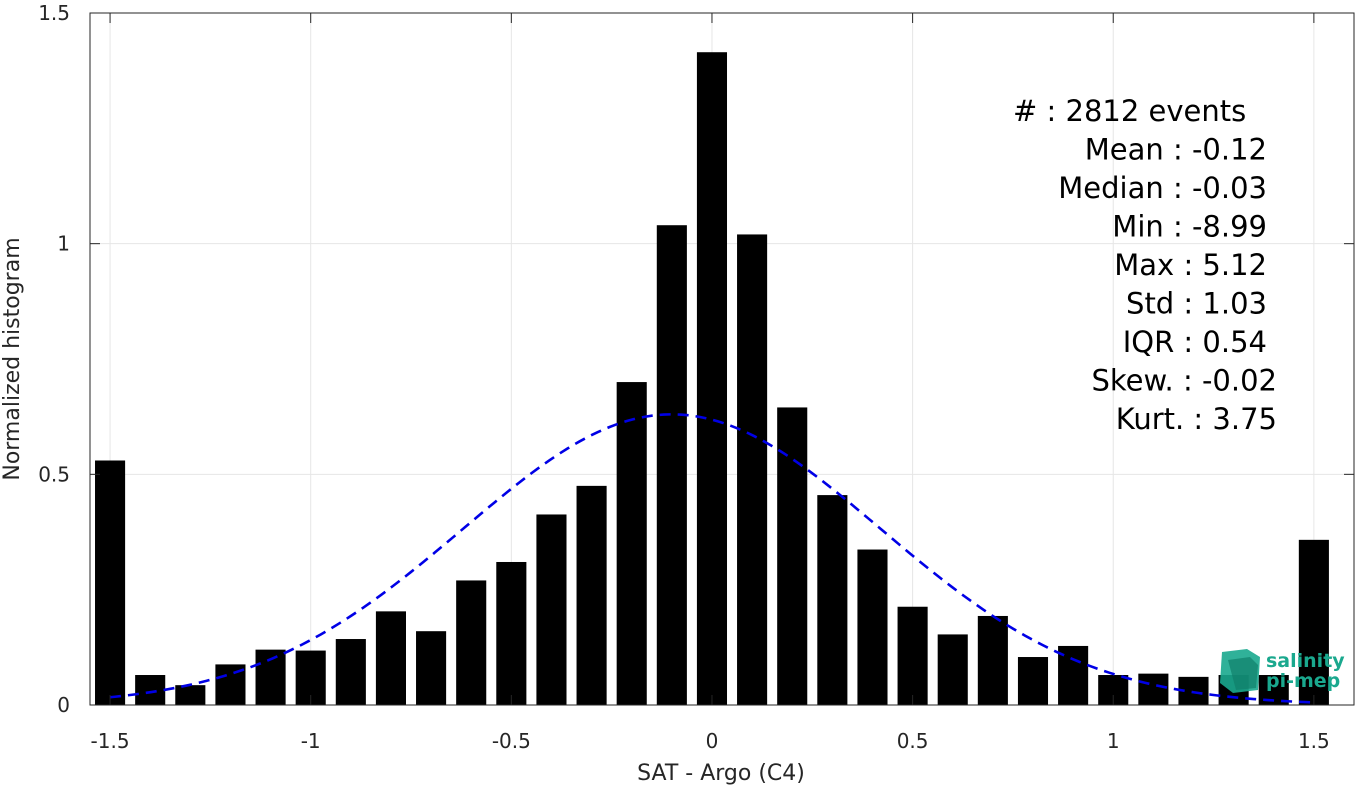 The height and width of the screenshot is (787, 1367). Describe the element at coordinates (1176, 150) in the screenshot. I see `stat-line-1: Mean : -0.12` at that location.